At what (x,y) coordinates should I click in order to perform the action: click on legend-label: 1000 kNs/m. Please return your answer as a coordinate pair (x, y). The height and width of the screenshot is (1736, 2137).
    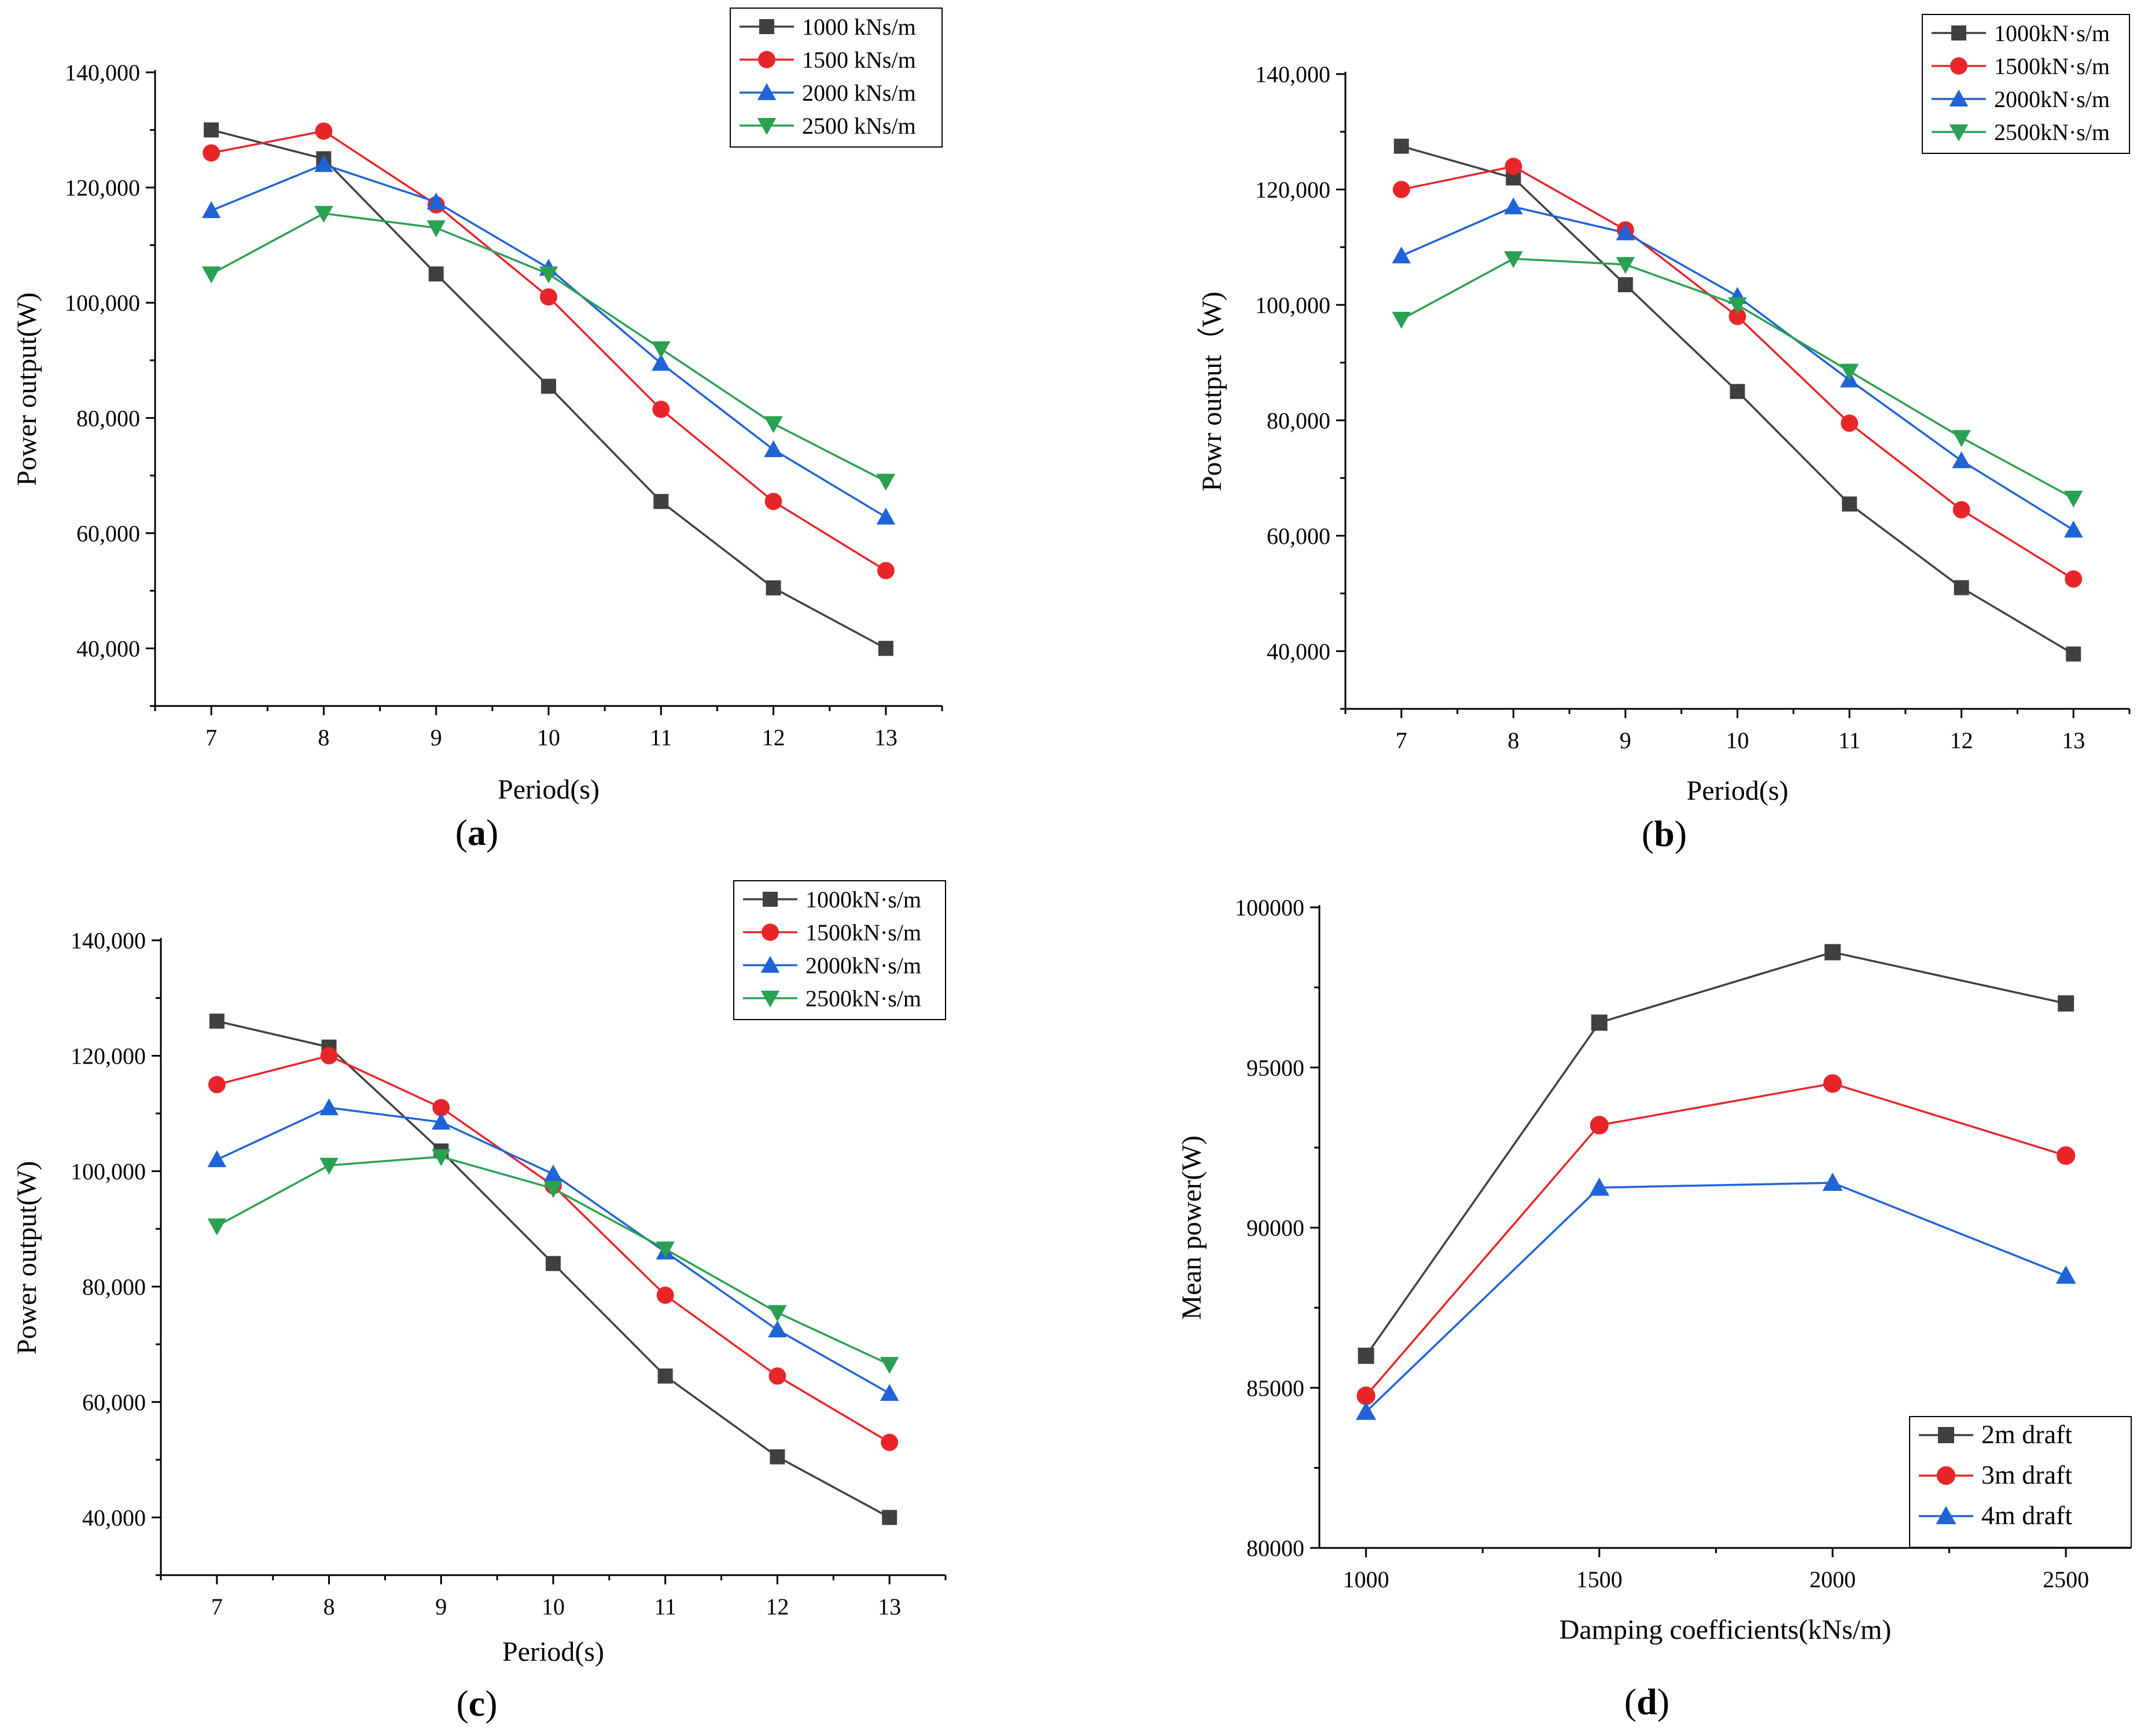
    Looking at the image, I should click on (859, 27).